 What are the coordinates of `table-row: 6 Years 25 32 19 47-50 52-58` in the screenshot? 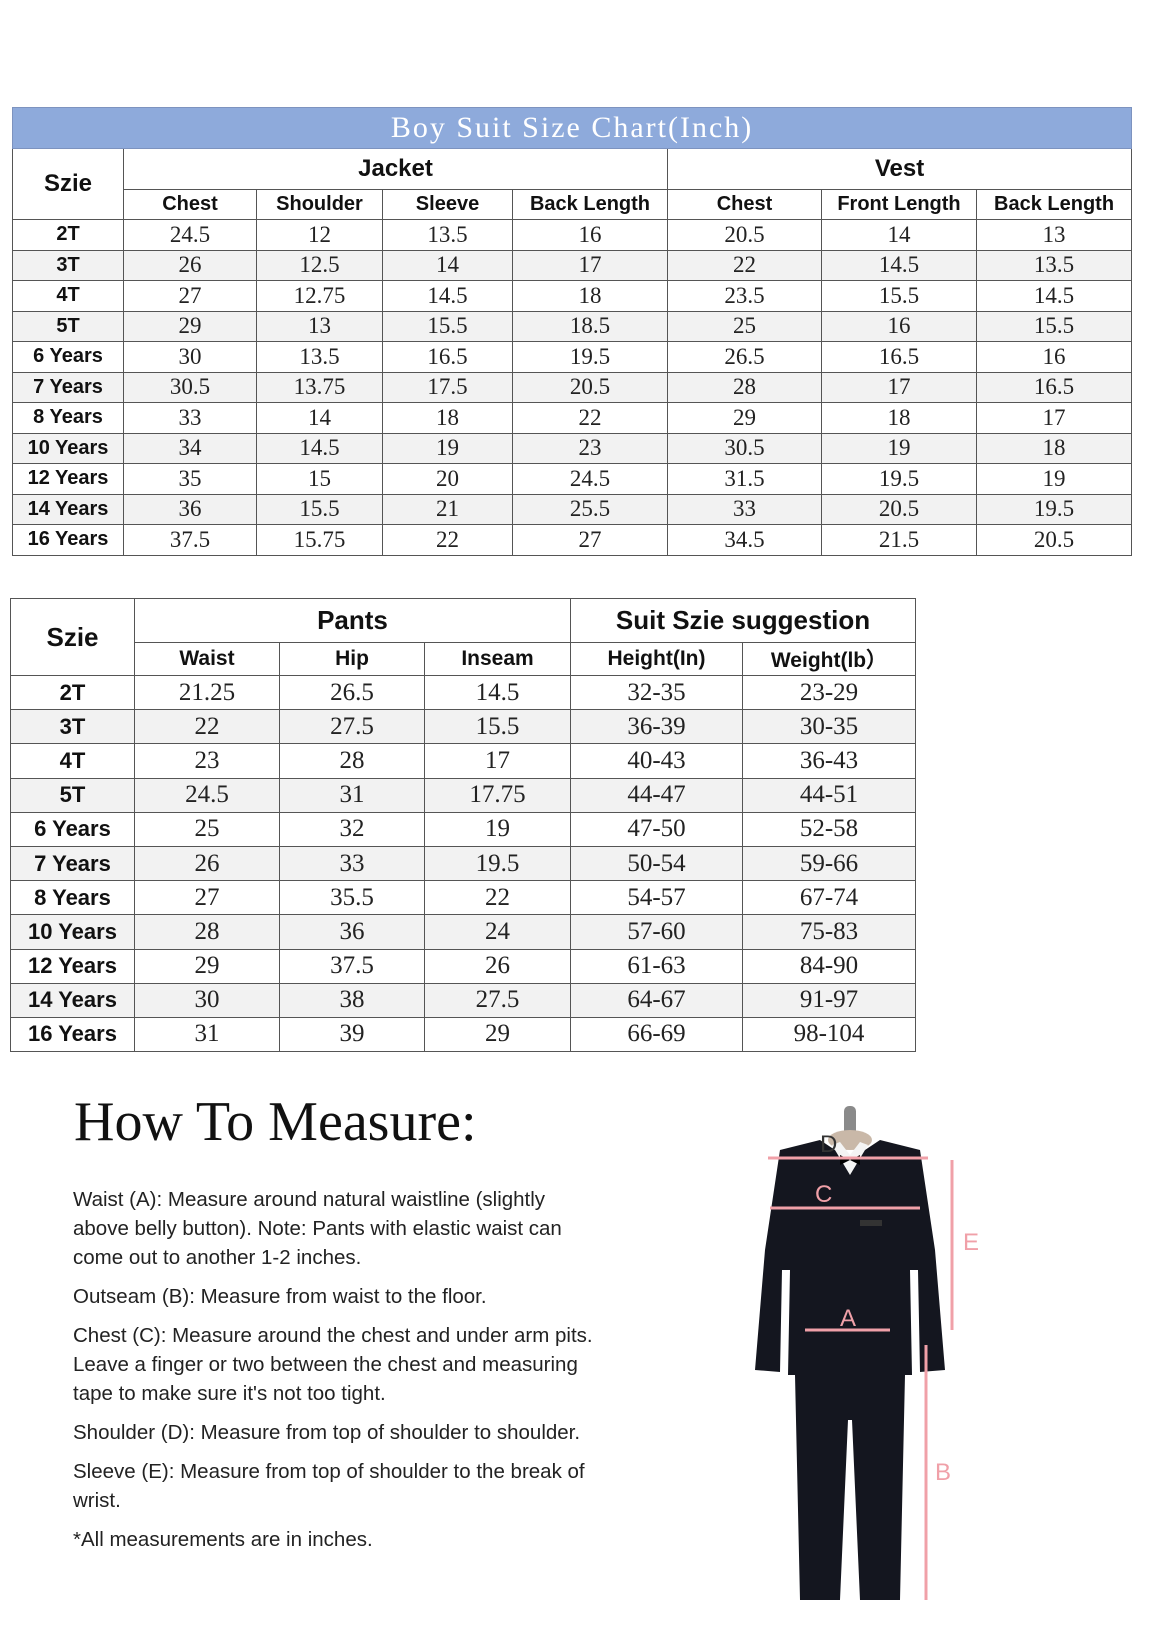 It's located at (463, 829).